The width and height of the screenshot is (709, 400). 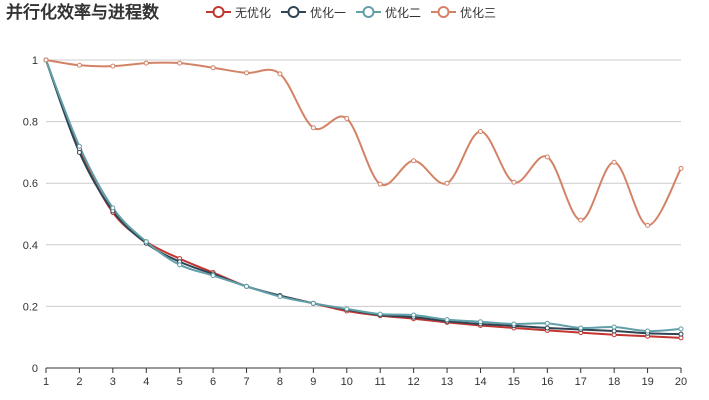 I want to click on legend: 无优化 优化一 优化二 优化三, so click(x=356, y=12).